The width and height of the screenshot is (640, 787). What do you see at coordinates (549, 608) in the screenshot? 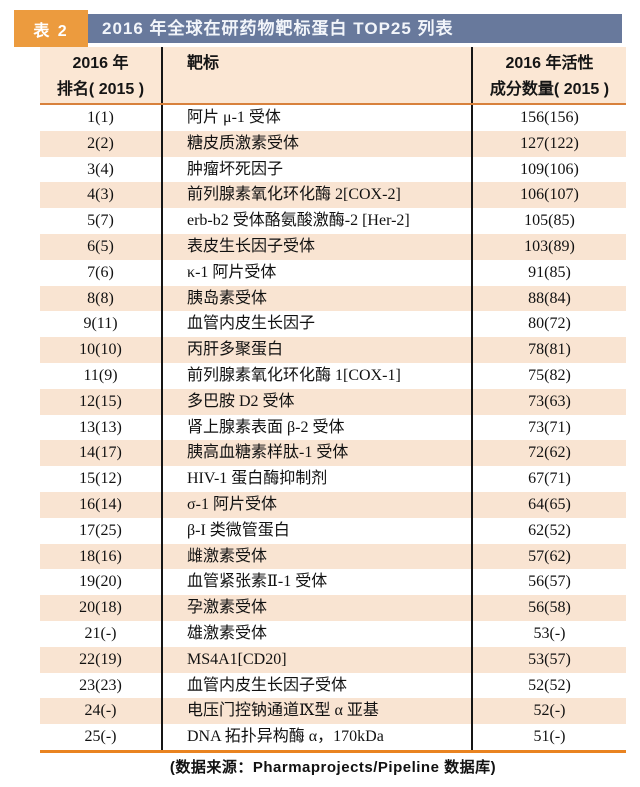
I see `count-cell: 56(58)` at bounding box center [549, 608].